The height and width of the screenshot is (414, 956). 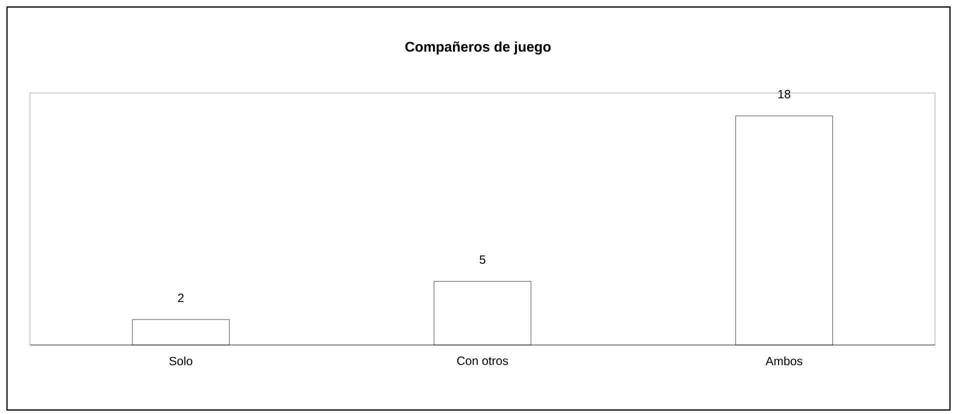 What do you see at coordinates (784, 94) in the screenshot?
I see `data-label: 18` at bounding box center [784, 94].